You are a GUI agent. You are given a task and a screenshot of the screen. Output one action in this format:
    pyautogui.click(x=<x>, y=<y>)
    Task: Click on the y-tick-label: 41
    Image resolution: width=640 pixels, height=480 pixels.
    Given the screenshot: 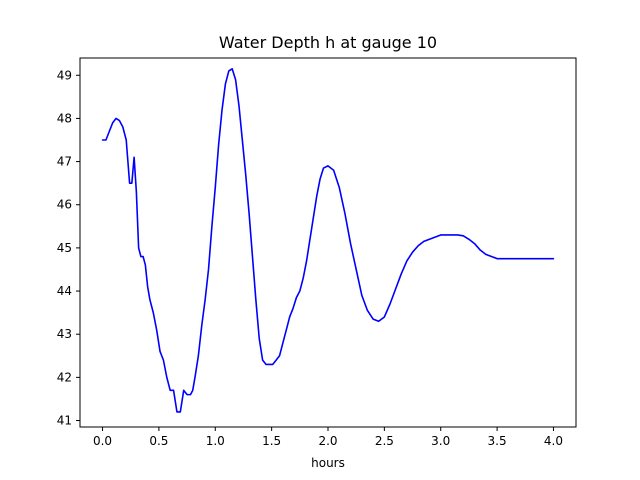 What is the action you would take?
    pyautogui.click(x=64, y=421)
    